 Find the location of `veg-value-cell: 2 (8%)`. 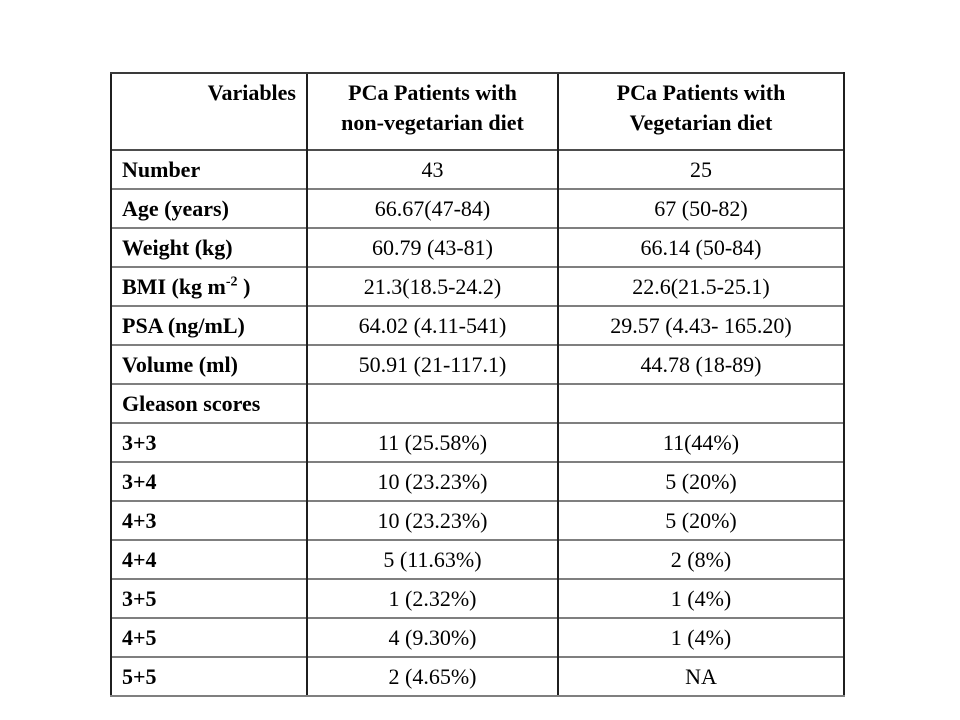

veg-value-cell: 2 (8%) is located at coordinates (701, 559).